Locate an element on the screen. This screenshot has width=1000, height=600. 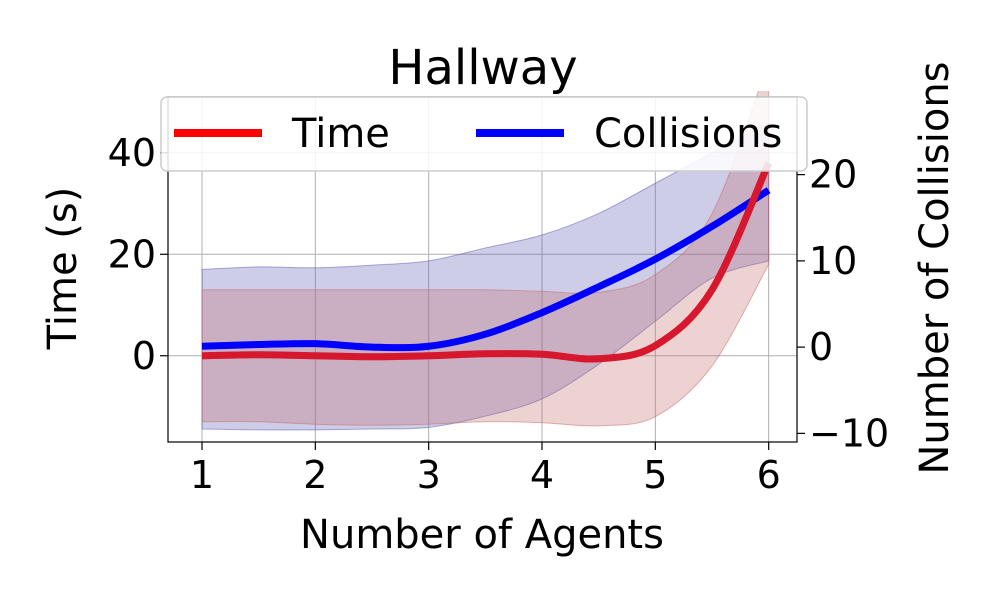
y-right-tick-label-0: −10 is located at coordinates (849, 433).